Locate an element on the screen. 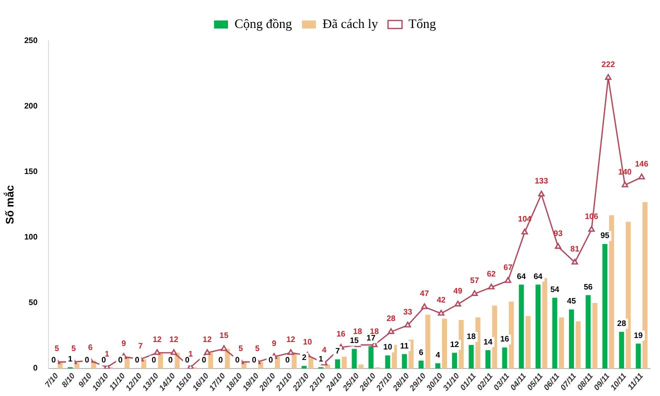  data-label: 62 is located at coordinates (491, 273).